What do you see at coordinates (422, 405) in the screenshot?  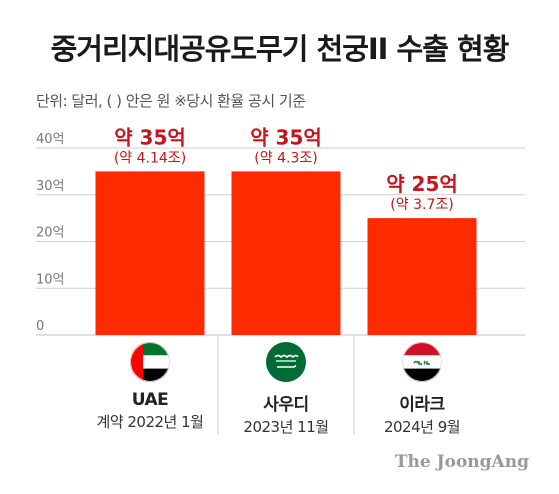 I see `category-name: 이라크` at bounding box center [422, 405].